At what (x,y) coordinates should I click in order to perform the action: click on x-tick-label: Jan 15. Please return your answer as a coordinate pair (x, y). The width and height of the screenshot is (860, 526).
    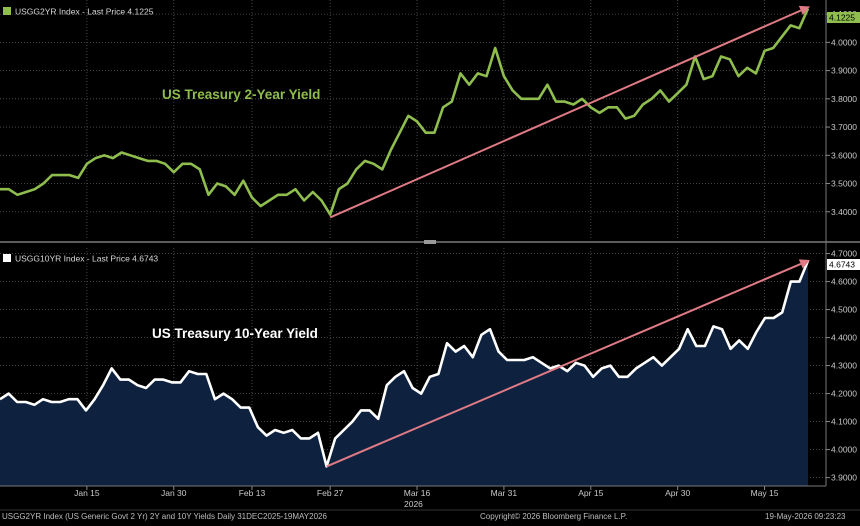
    Looking at the image, I should click on (87, 493).